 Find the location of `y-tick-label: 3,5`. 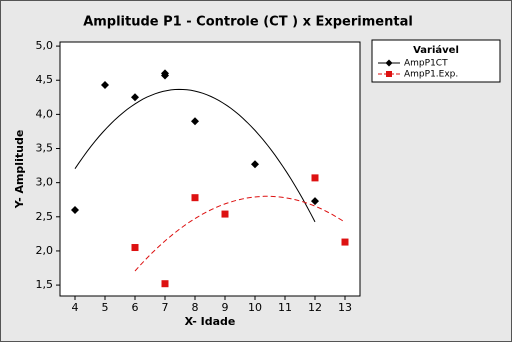

y-tick-label: 3,5 is located at coordinates (45, 148).